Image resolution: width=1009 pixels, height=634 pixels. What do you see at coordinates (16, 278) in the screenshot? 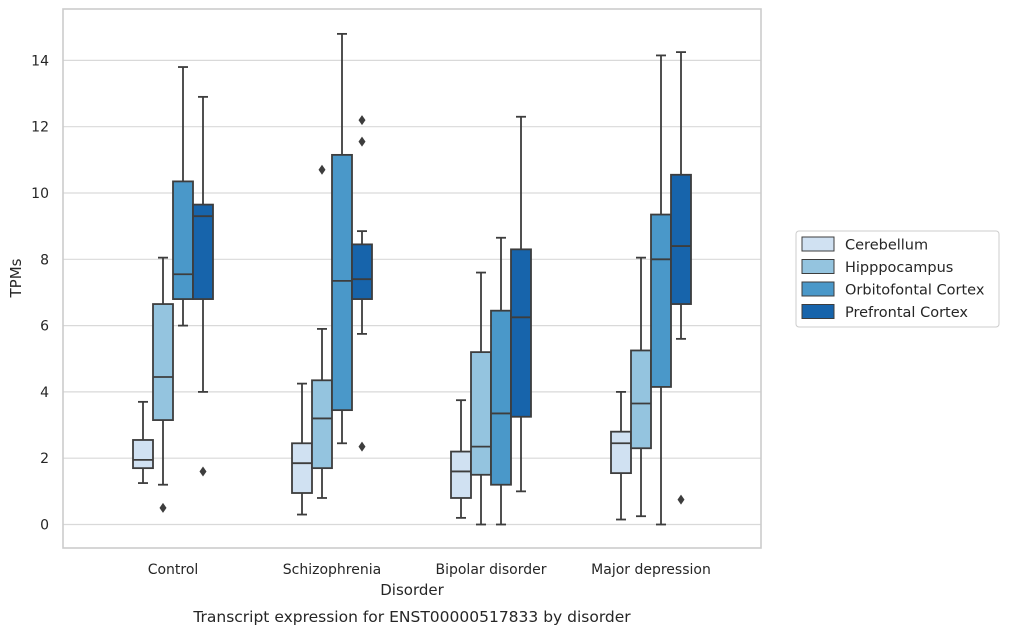
I see `y-axis-title: TPMs` at bounding box center [16, 278].